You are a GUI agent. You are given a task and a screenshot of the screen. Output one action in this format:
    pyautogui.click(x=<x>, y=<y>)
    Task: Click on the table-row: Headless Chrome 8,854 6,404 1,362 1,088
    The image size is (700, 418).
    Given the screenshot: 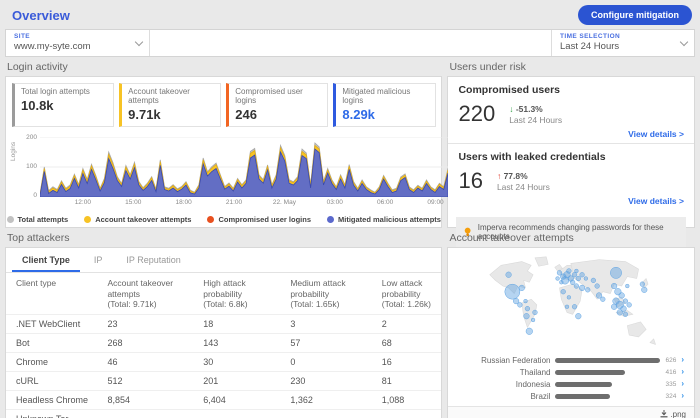 What is the action you would take?
    pyautogui.click(x=224, y=399)
    